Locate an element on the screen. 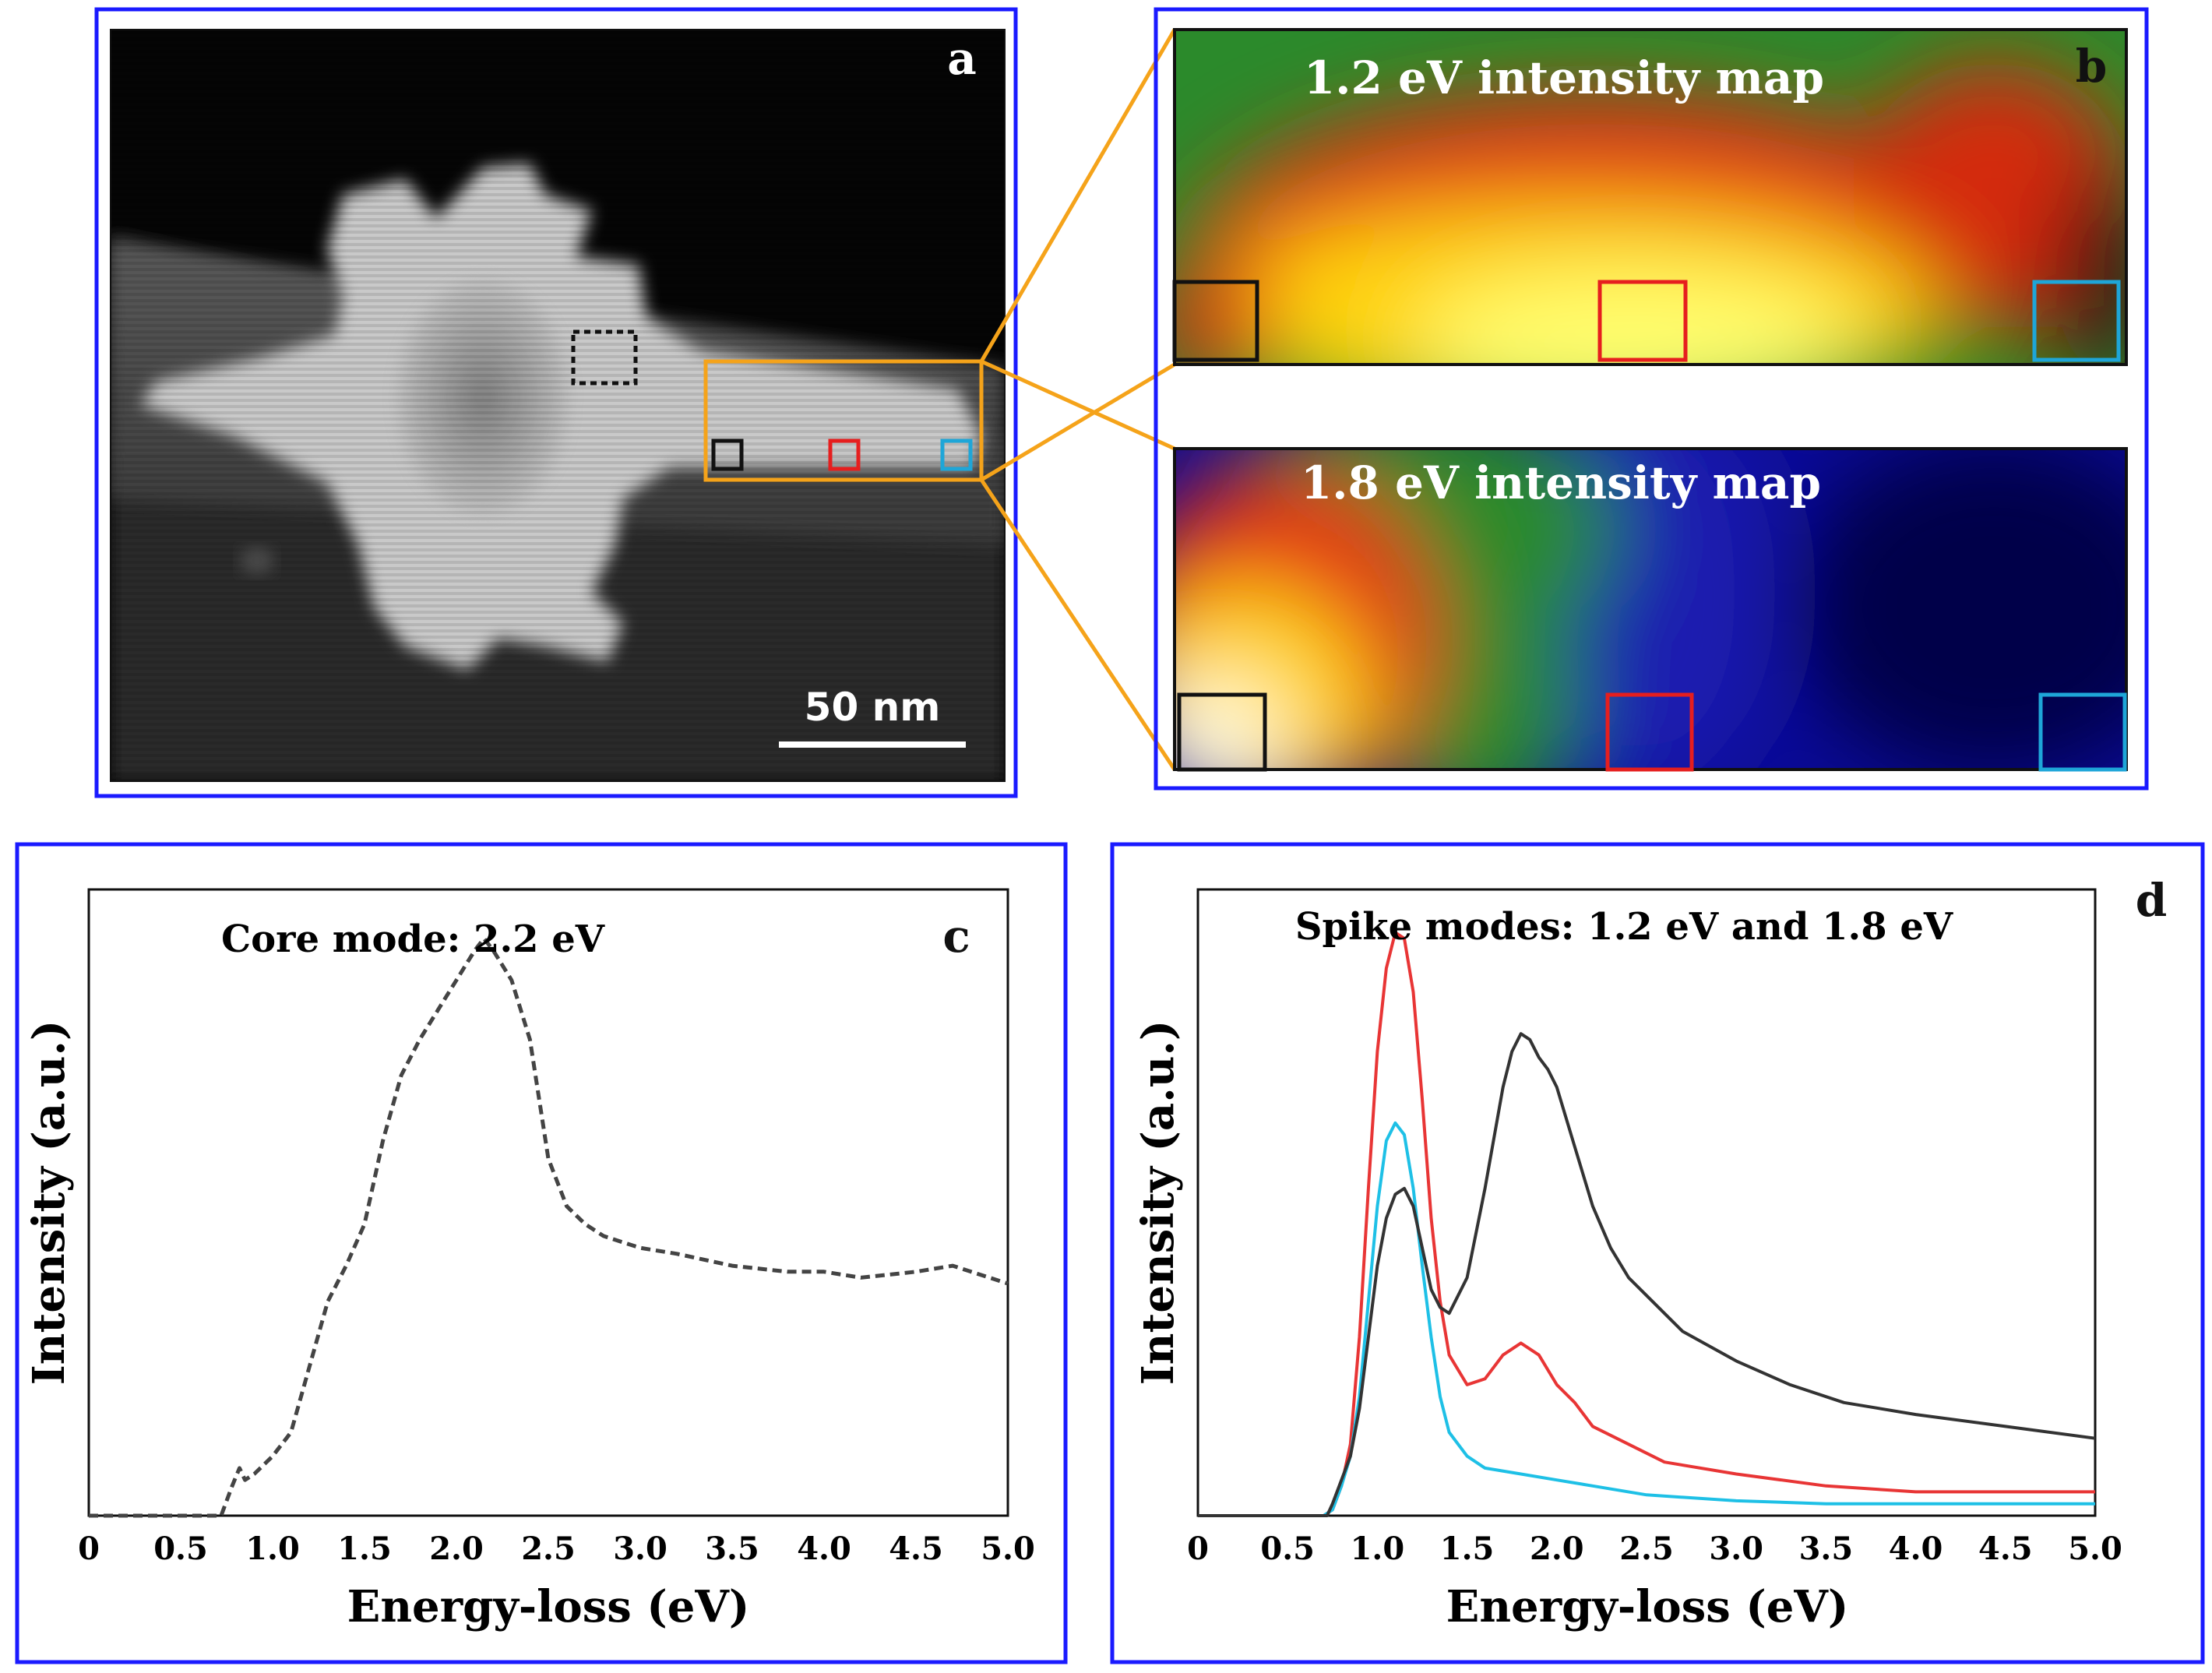 Image resolution: width=2212 pixels, height=1673 pixels. scale-bar-label: 50 nm is located at coordinates (873, 707).